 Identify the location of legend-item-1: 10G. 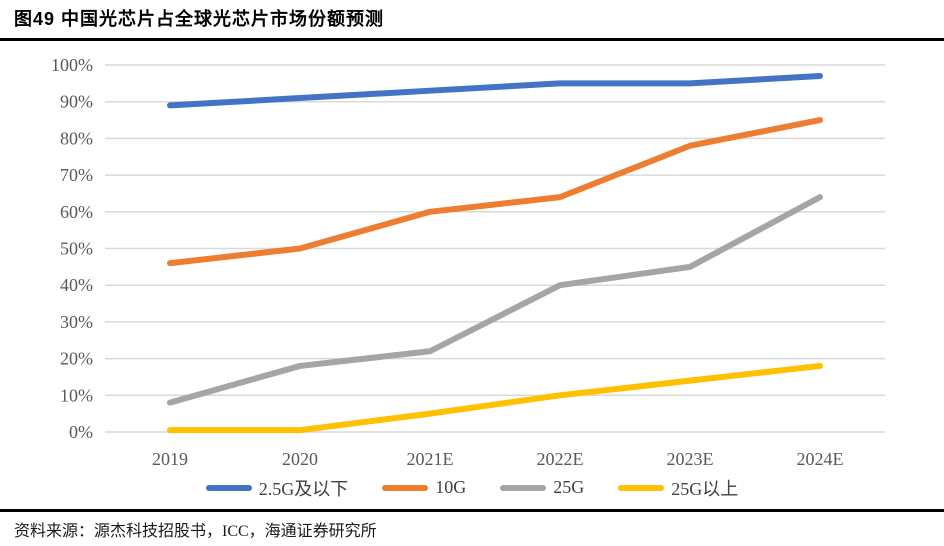
(424, 487).